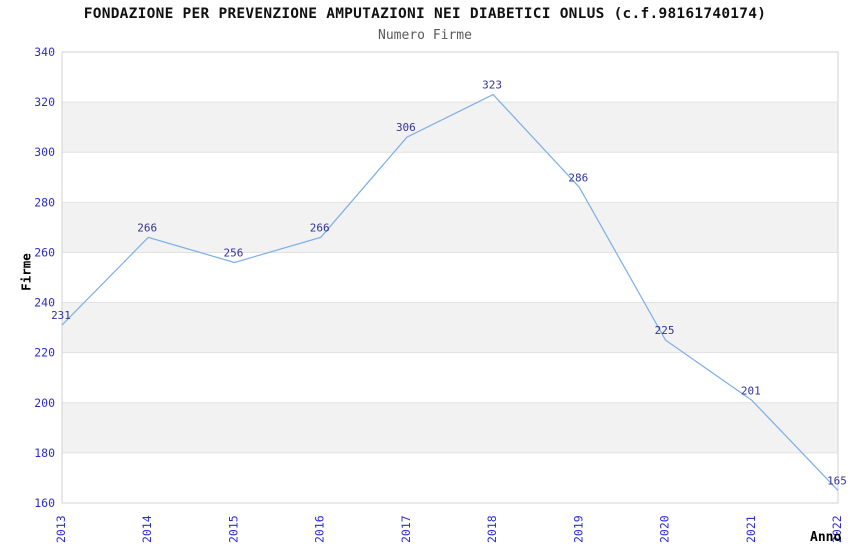  I want to click on y-axis-title: Firme, so click(26, 272).